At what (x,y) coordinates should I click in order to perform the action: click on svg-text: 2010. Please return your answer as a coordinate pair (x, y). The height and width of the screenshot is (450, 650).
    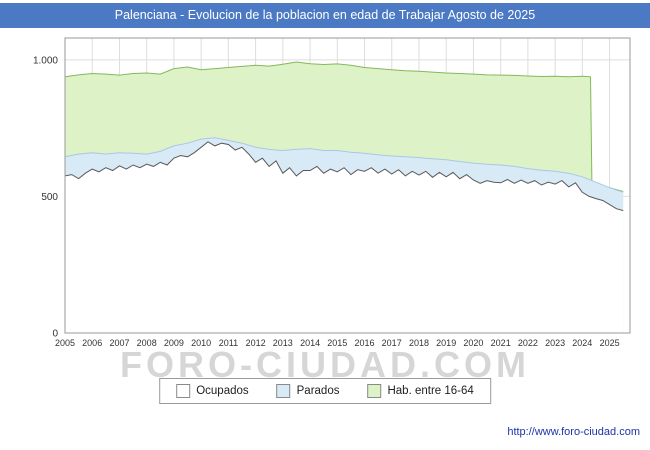
    Looking at the image, I should click on (201, 343).